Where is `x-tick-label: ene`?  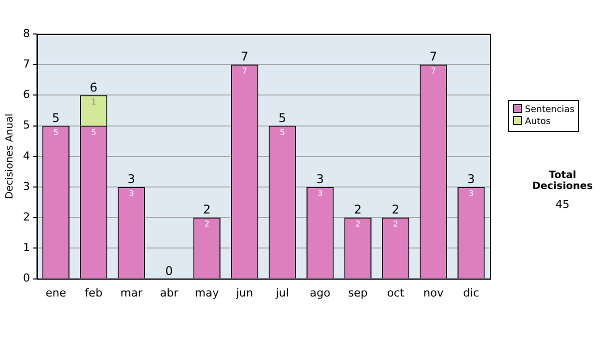 x-tick-label: ene is located at coordinates (56, 293).